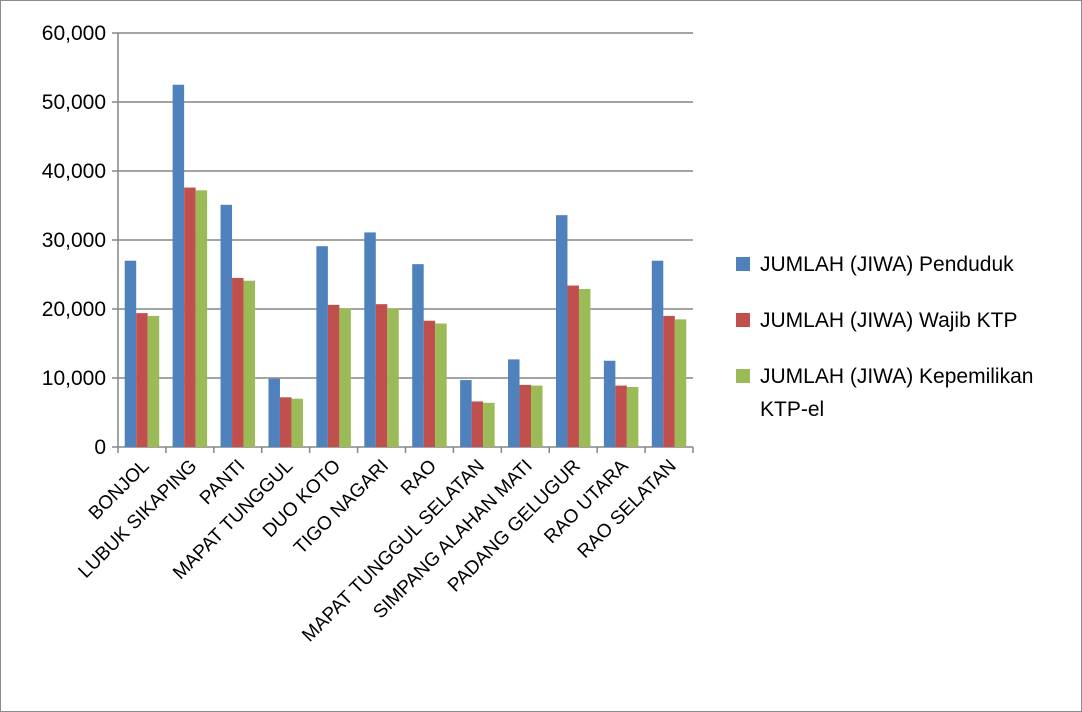 The width and height of the screenshot is (1082, 712). Describe the element at coordinates (889, 320) in the screenshot. I see `legend-label: JUMLAH (JIWA) Wajib KTP` at that location.